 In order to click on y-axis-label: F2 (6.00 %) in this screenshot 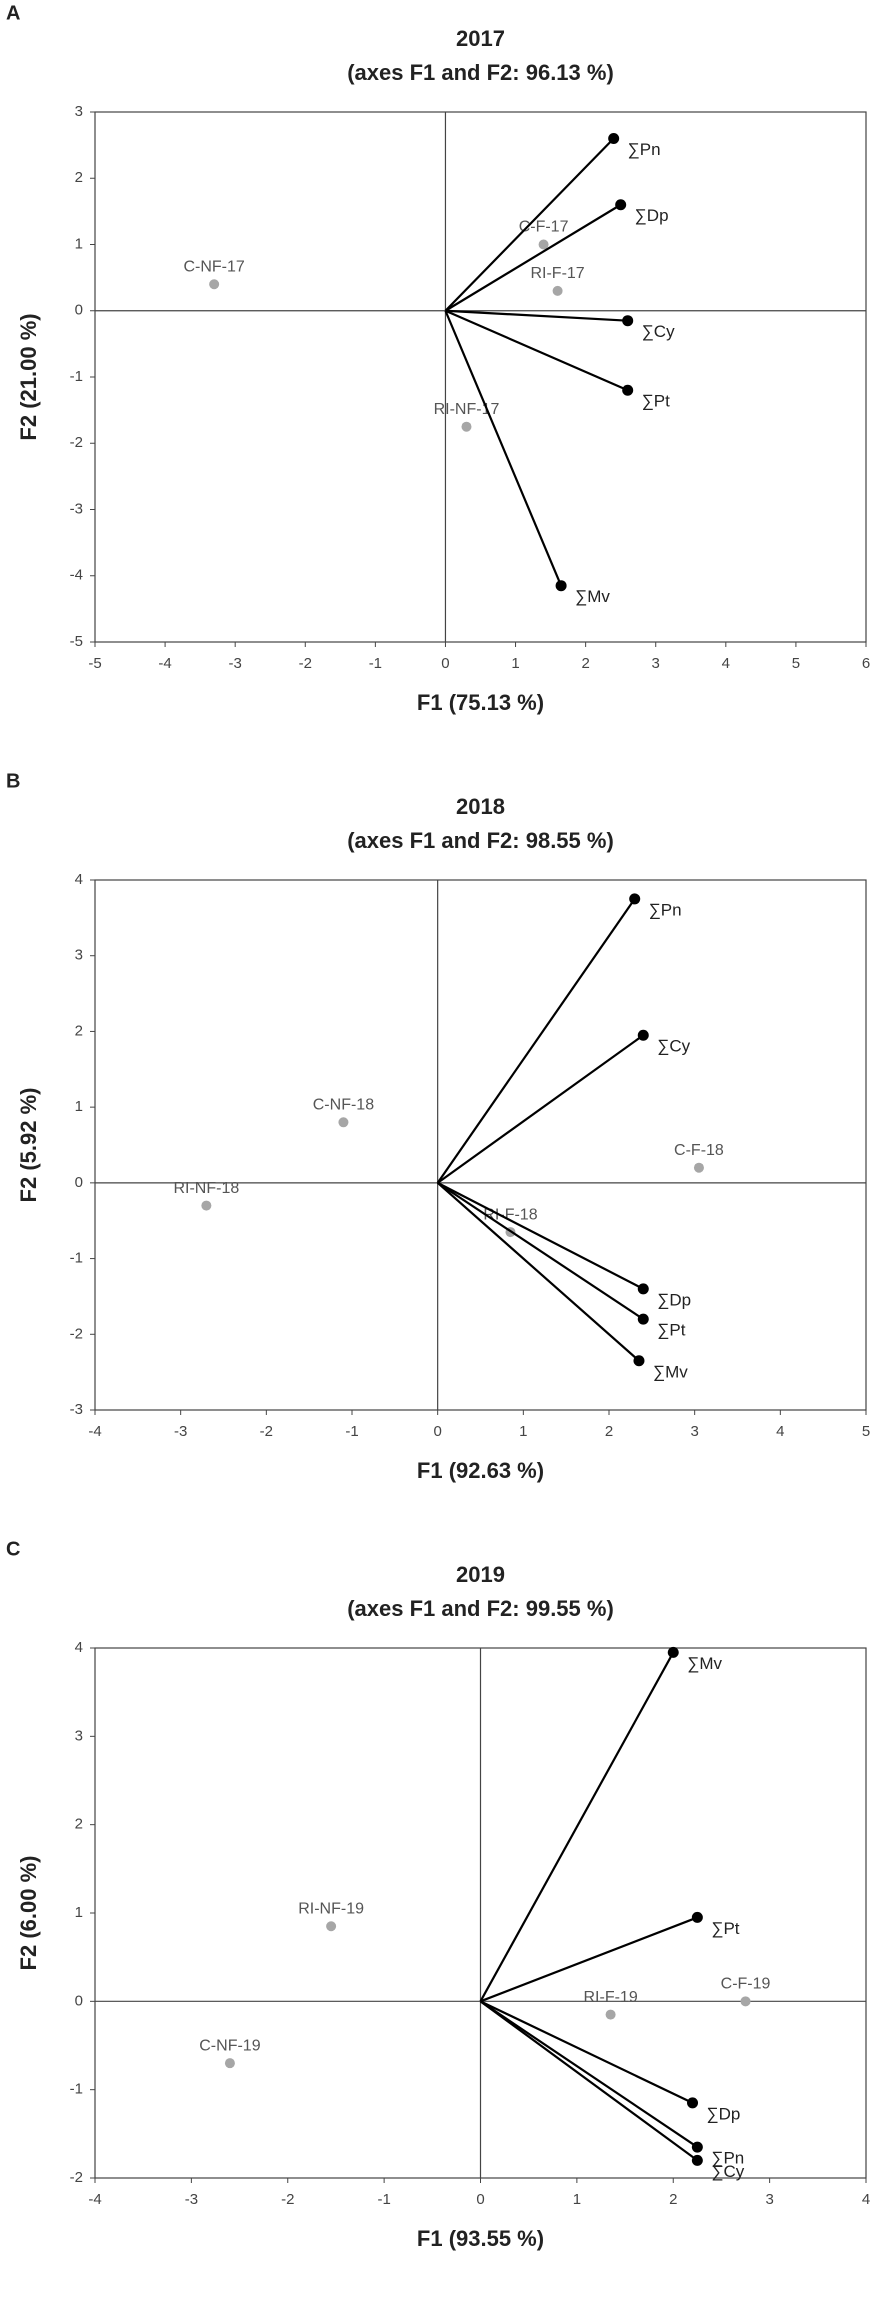, I will do `click(28, 1913)`.